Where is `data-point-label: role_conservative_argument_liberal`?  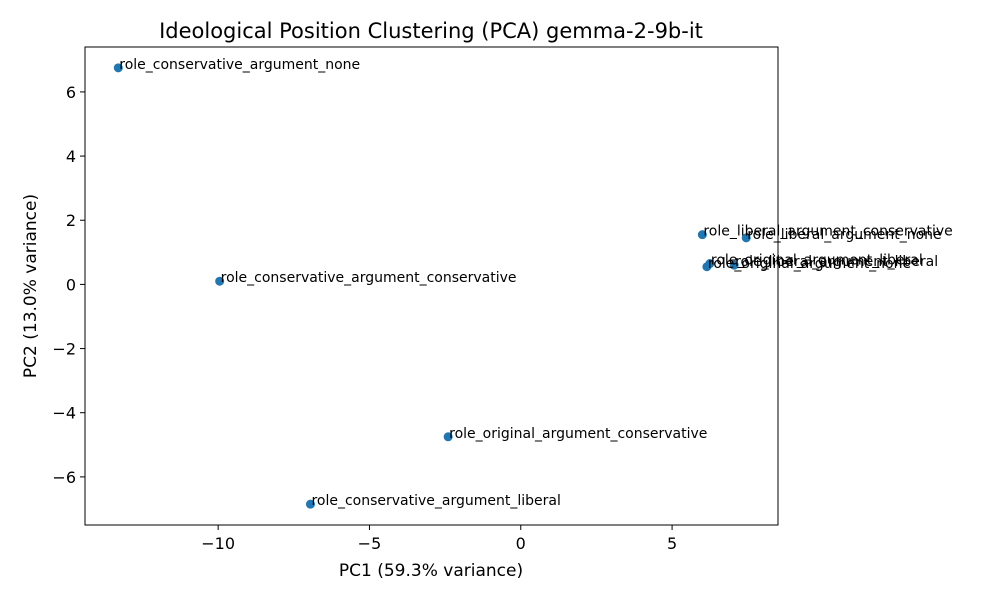
data-point-label: role_conservative_argument_liberal is located at coordinates (435, 501).